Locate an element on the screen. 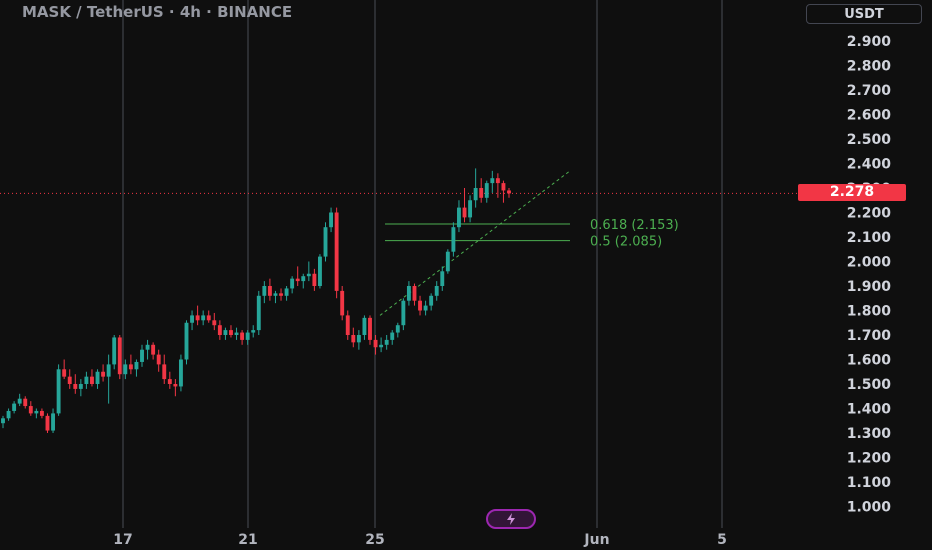 This screenshot has width=932, height=550. price-axis-label: 1.600 is located at coordinates (869, 361).